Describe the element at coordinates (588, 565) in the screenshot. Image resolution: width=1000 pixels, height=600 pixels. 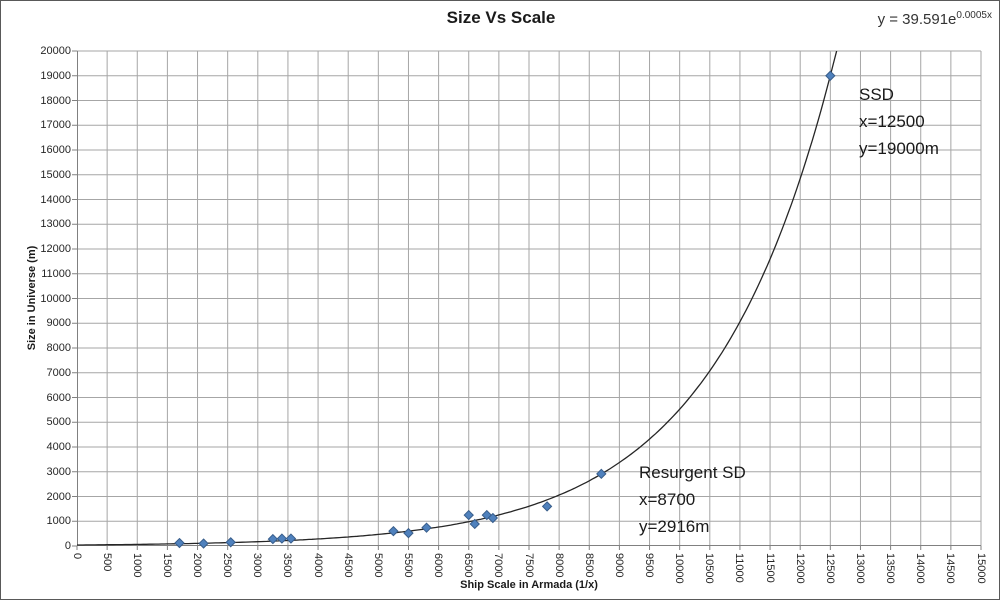
I see `x-tick-label: 8500` at that location.